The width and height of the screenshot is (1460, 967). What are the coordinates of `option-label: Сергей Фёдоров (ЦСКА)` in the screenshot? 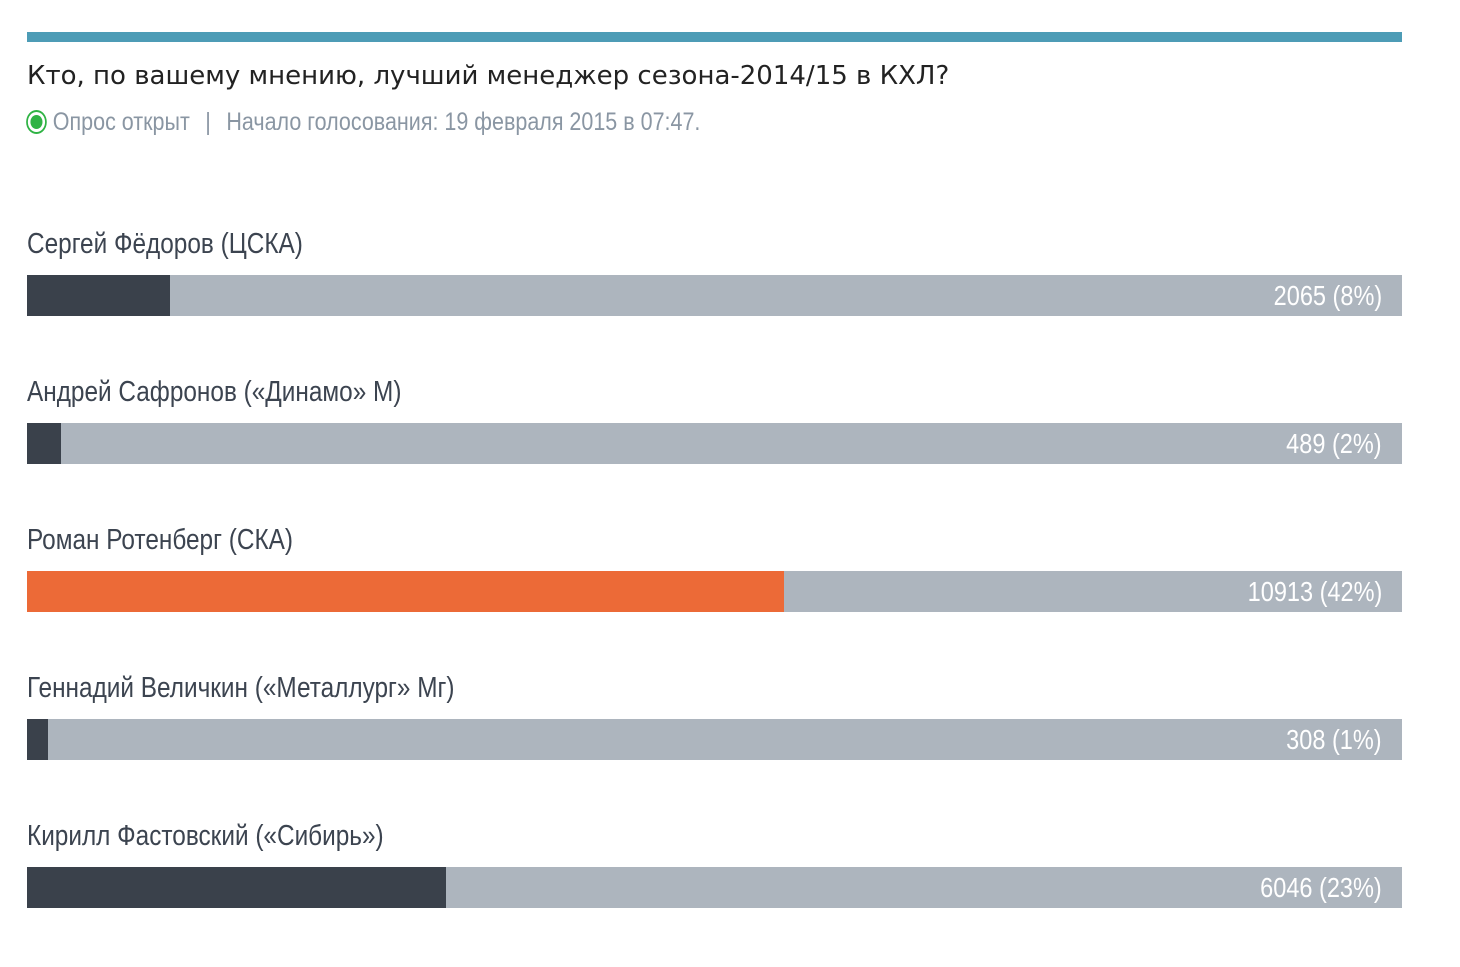 It's located at (165, 244).